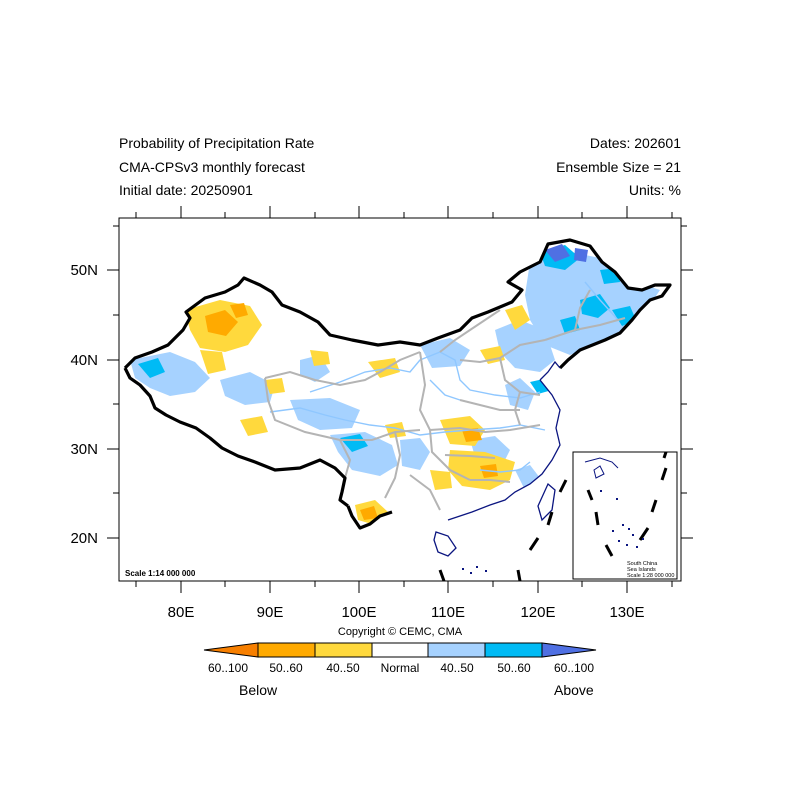 The height and width of the screenshot is (800, 800). What do you see at coordinates (84, 270) in the screenshot?
I see `y-tick-label: 50N` at bounding box center [84, 270].